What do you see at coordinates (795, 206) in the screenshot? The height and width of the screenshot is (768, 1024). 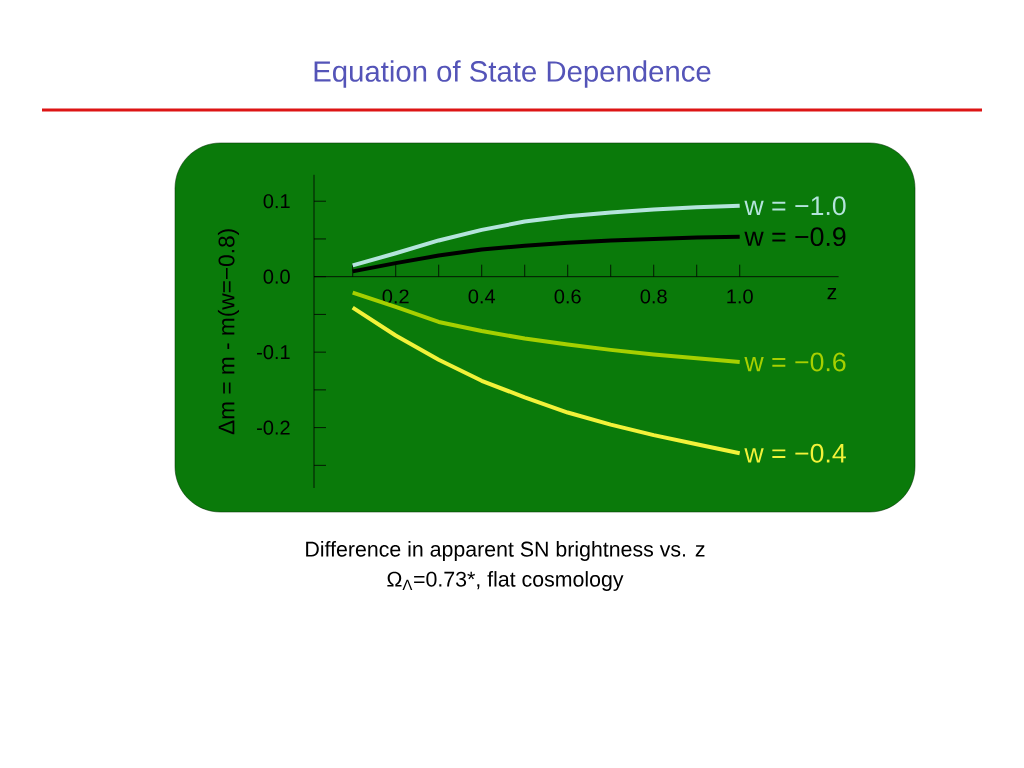 I see `series-label: w = −1.0` at bounding box center [795, 206].